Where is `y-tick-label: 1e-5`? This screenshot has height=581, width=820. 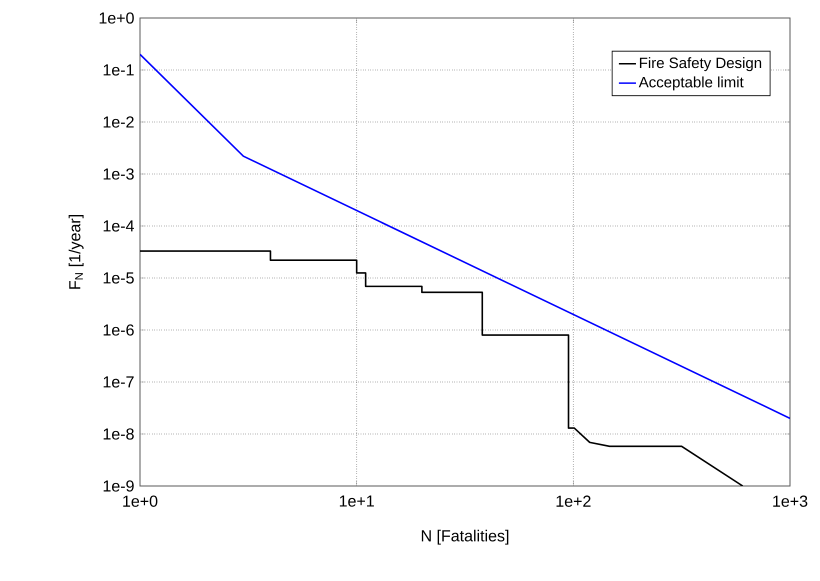
y-tick-label: 1e-5 is located at coordinates (119, 278).